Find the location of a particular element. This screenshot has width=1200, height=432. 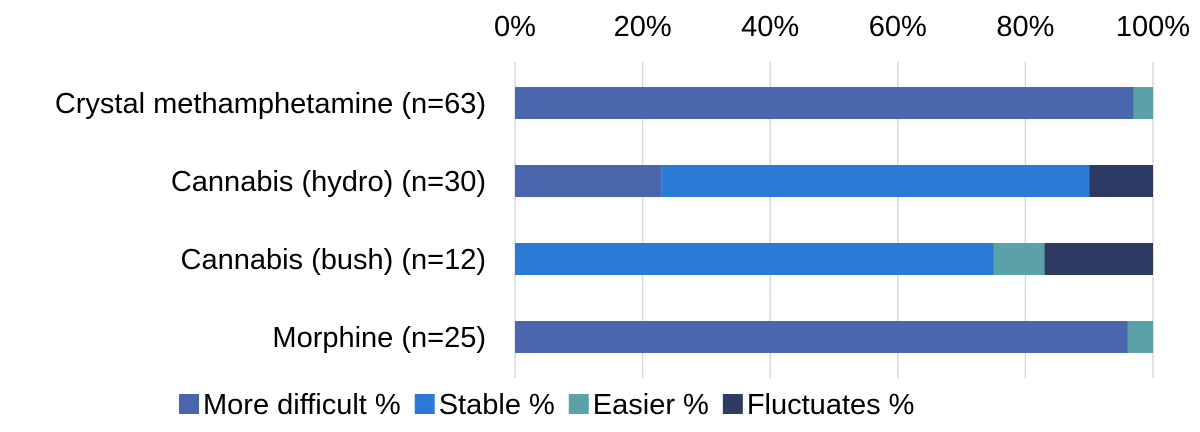

category-label: Crystal methamphetamine (n=63) is located at coordinates (270, 104).